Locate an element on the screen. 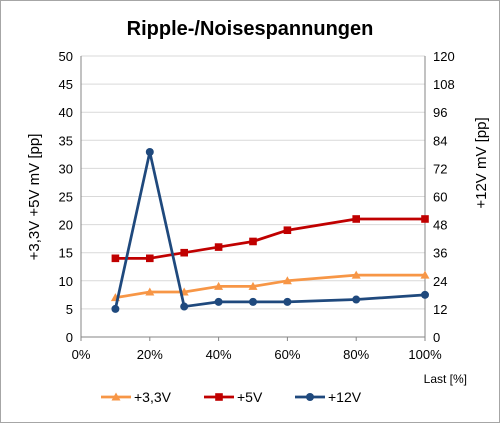 This screenshot has width=500, height=427. y-tick-label-right: 120 is located at coordinates (444, 56).